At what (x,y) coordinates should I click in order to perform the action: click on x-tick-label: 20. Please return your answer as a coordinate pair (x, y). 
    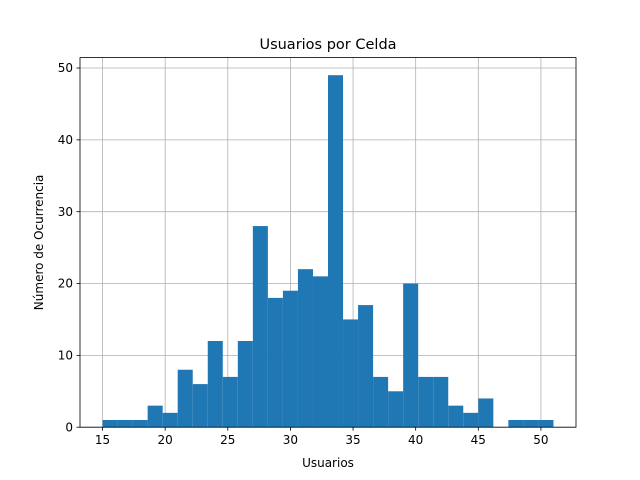
    Looking at the image, I should click on (165, 440).